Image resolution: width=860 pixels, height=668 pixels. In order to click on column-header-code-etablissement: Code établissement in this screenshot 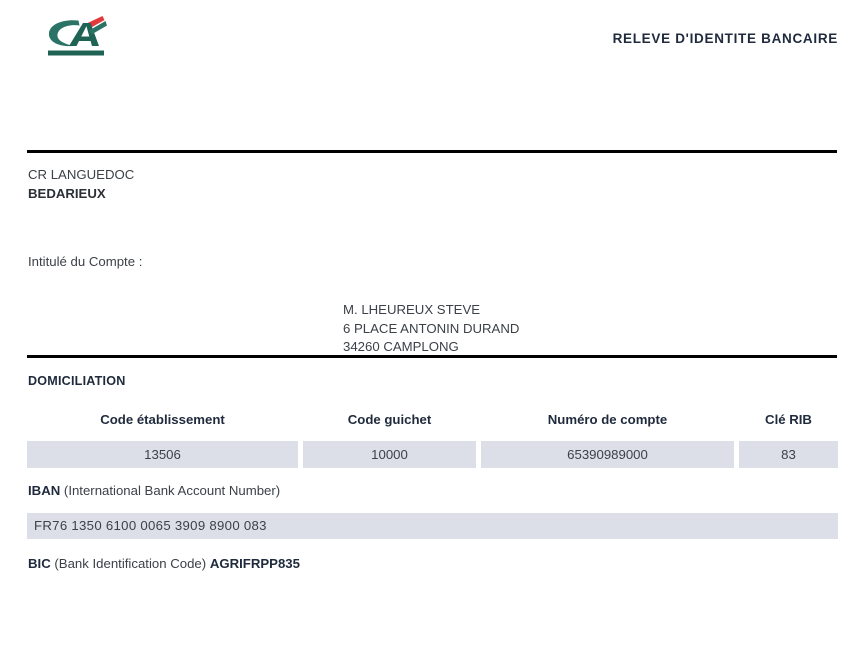, I will do `click(162, 419)`.